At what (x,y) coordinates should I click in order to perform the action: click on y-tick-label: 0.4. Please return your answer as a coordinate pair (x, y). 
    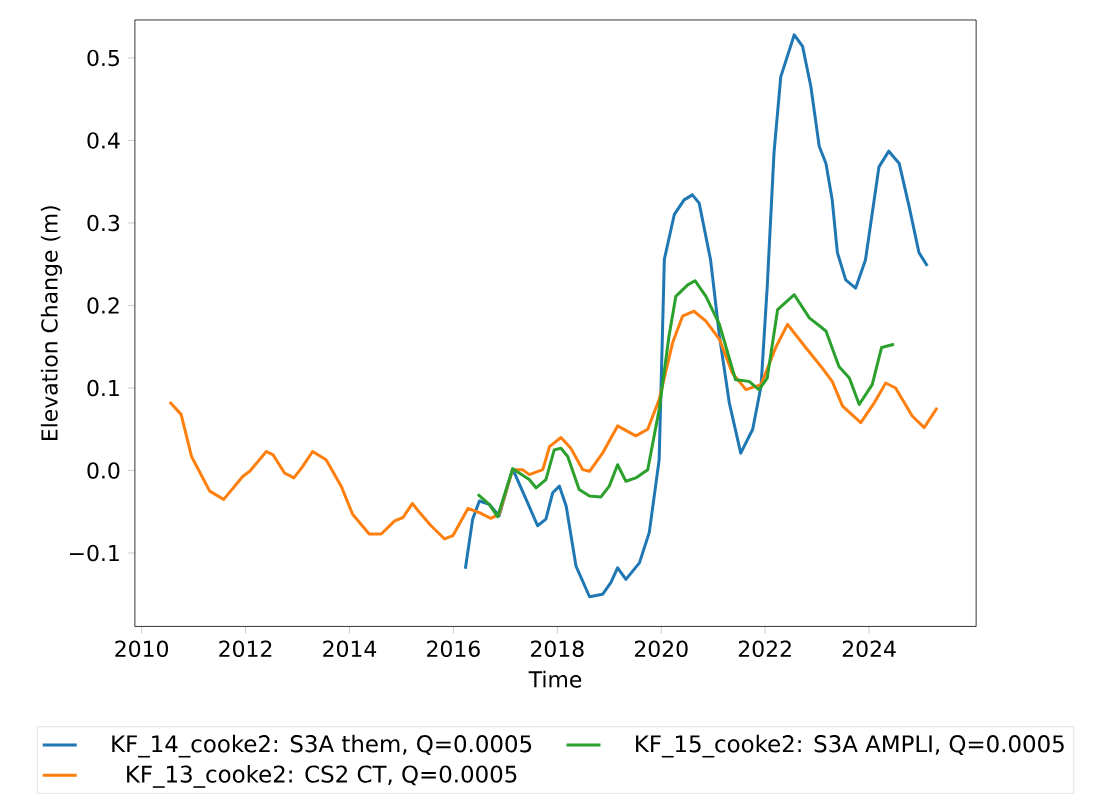
    Looking at the image, I should click on (103, 140).